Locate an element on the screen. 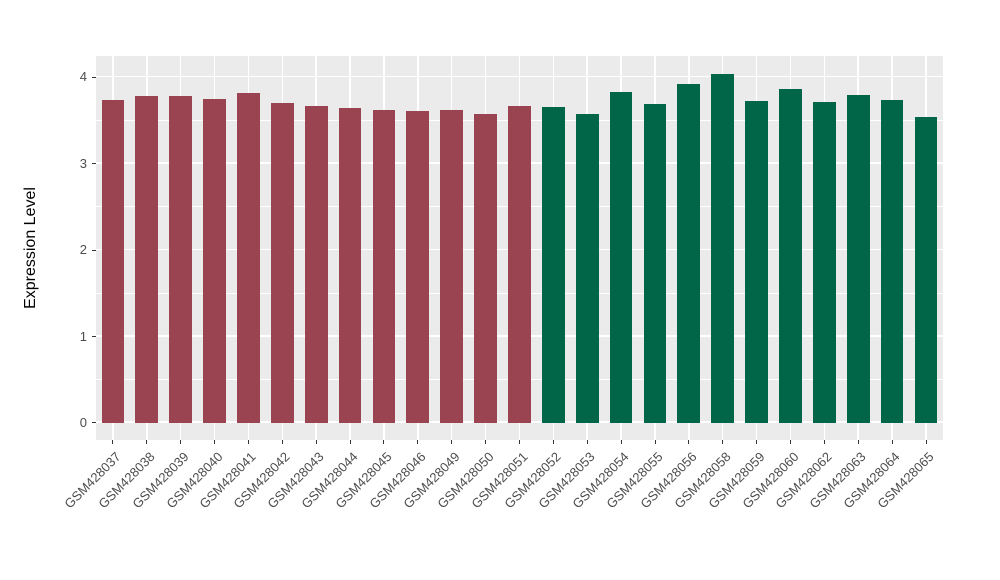  bar-GSM428039 is located at coordinates (181, 259).